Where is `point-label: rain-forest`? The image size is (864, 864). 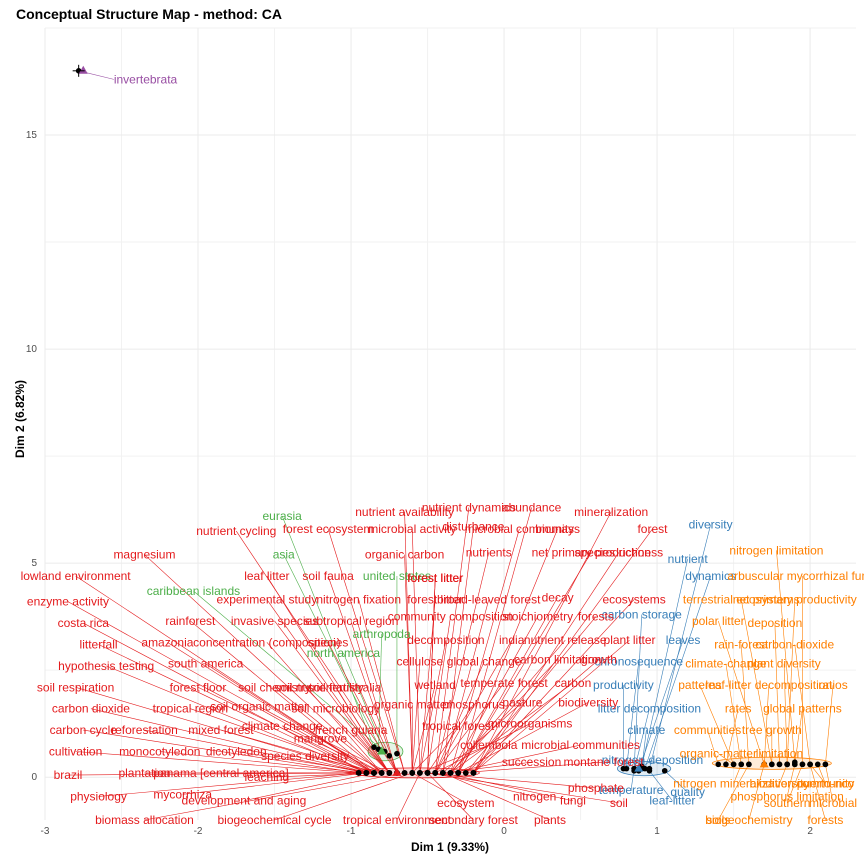
point-label: rain-forest is located at coordinates (741, 644).